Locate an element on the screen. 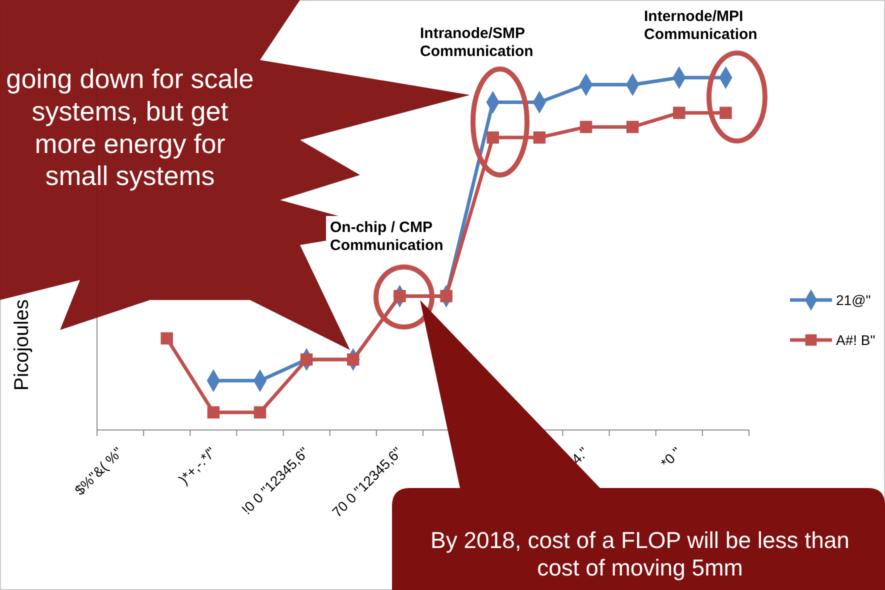 The width and height of the screenshot is (885, 590). x-tick-label: *0 " is located at coordinates (670, 457).